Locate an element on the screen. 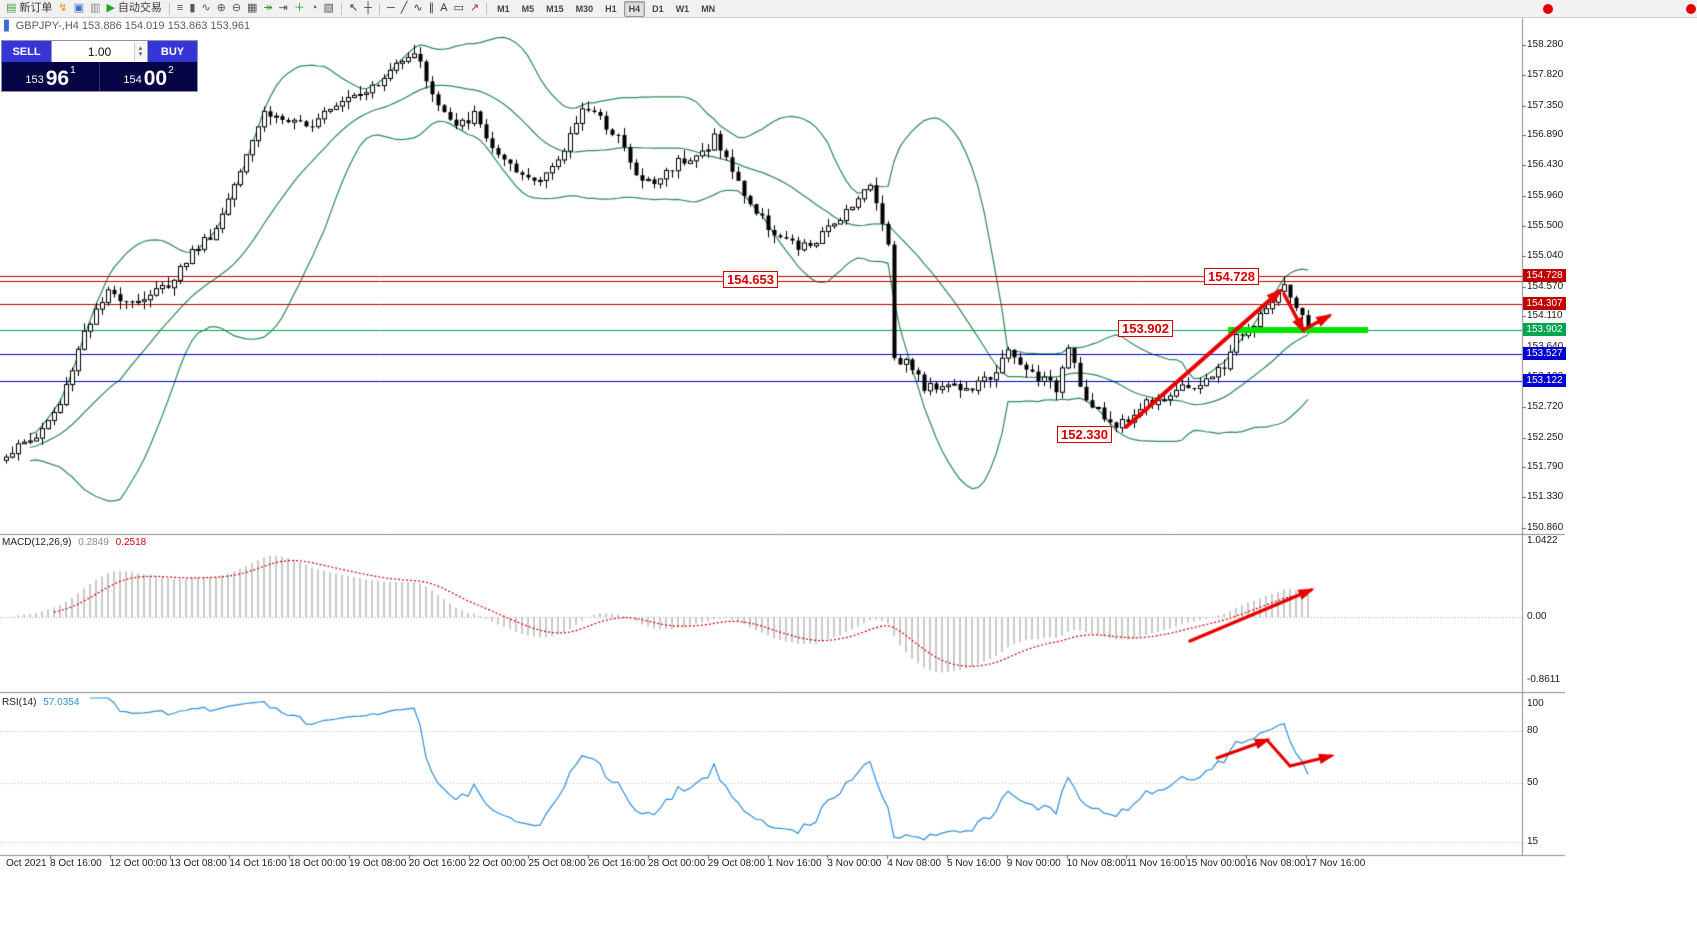  volume-value: 1.00 is located at coordinates (99, 51).